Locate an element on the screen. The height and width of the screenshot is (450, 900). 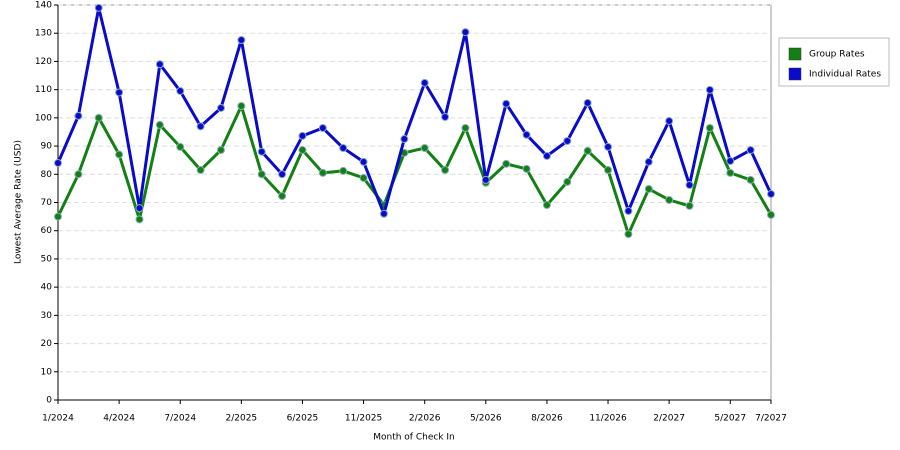
legend-swatch is located at coordinates (795, 74).